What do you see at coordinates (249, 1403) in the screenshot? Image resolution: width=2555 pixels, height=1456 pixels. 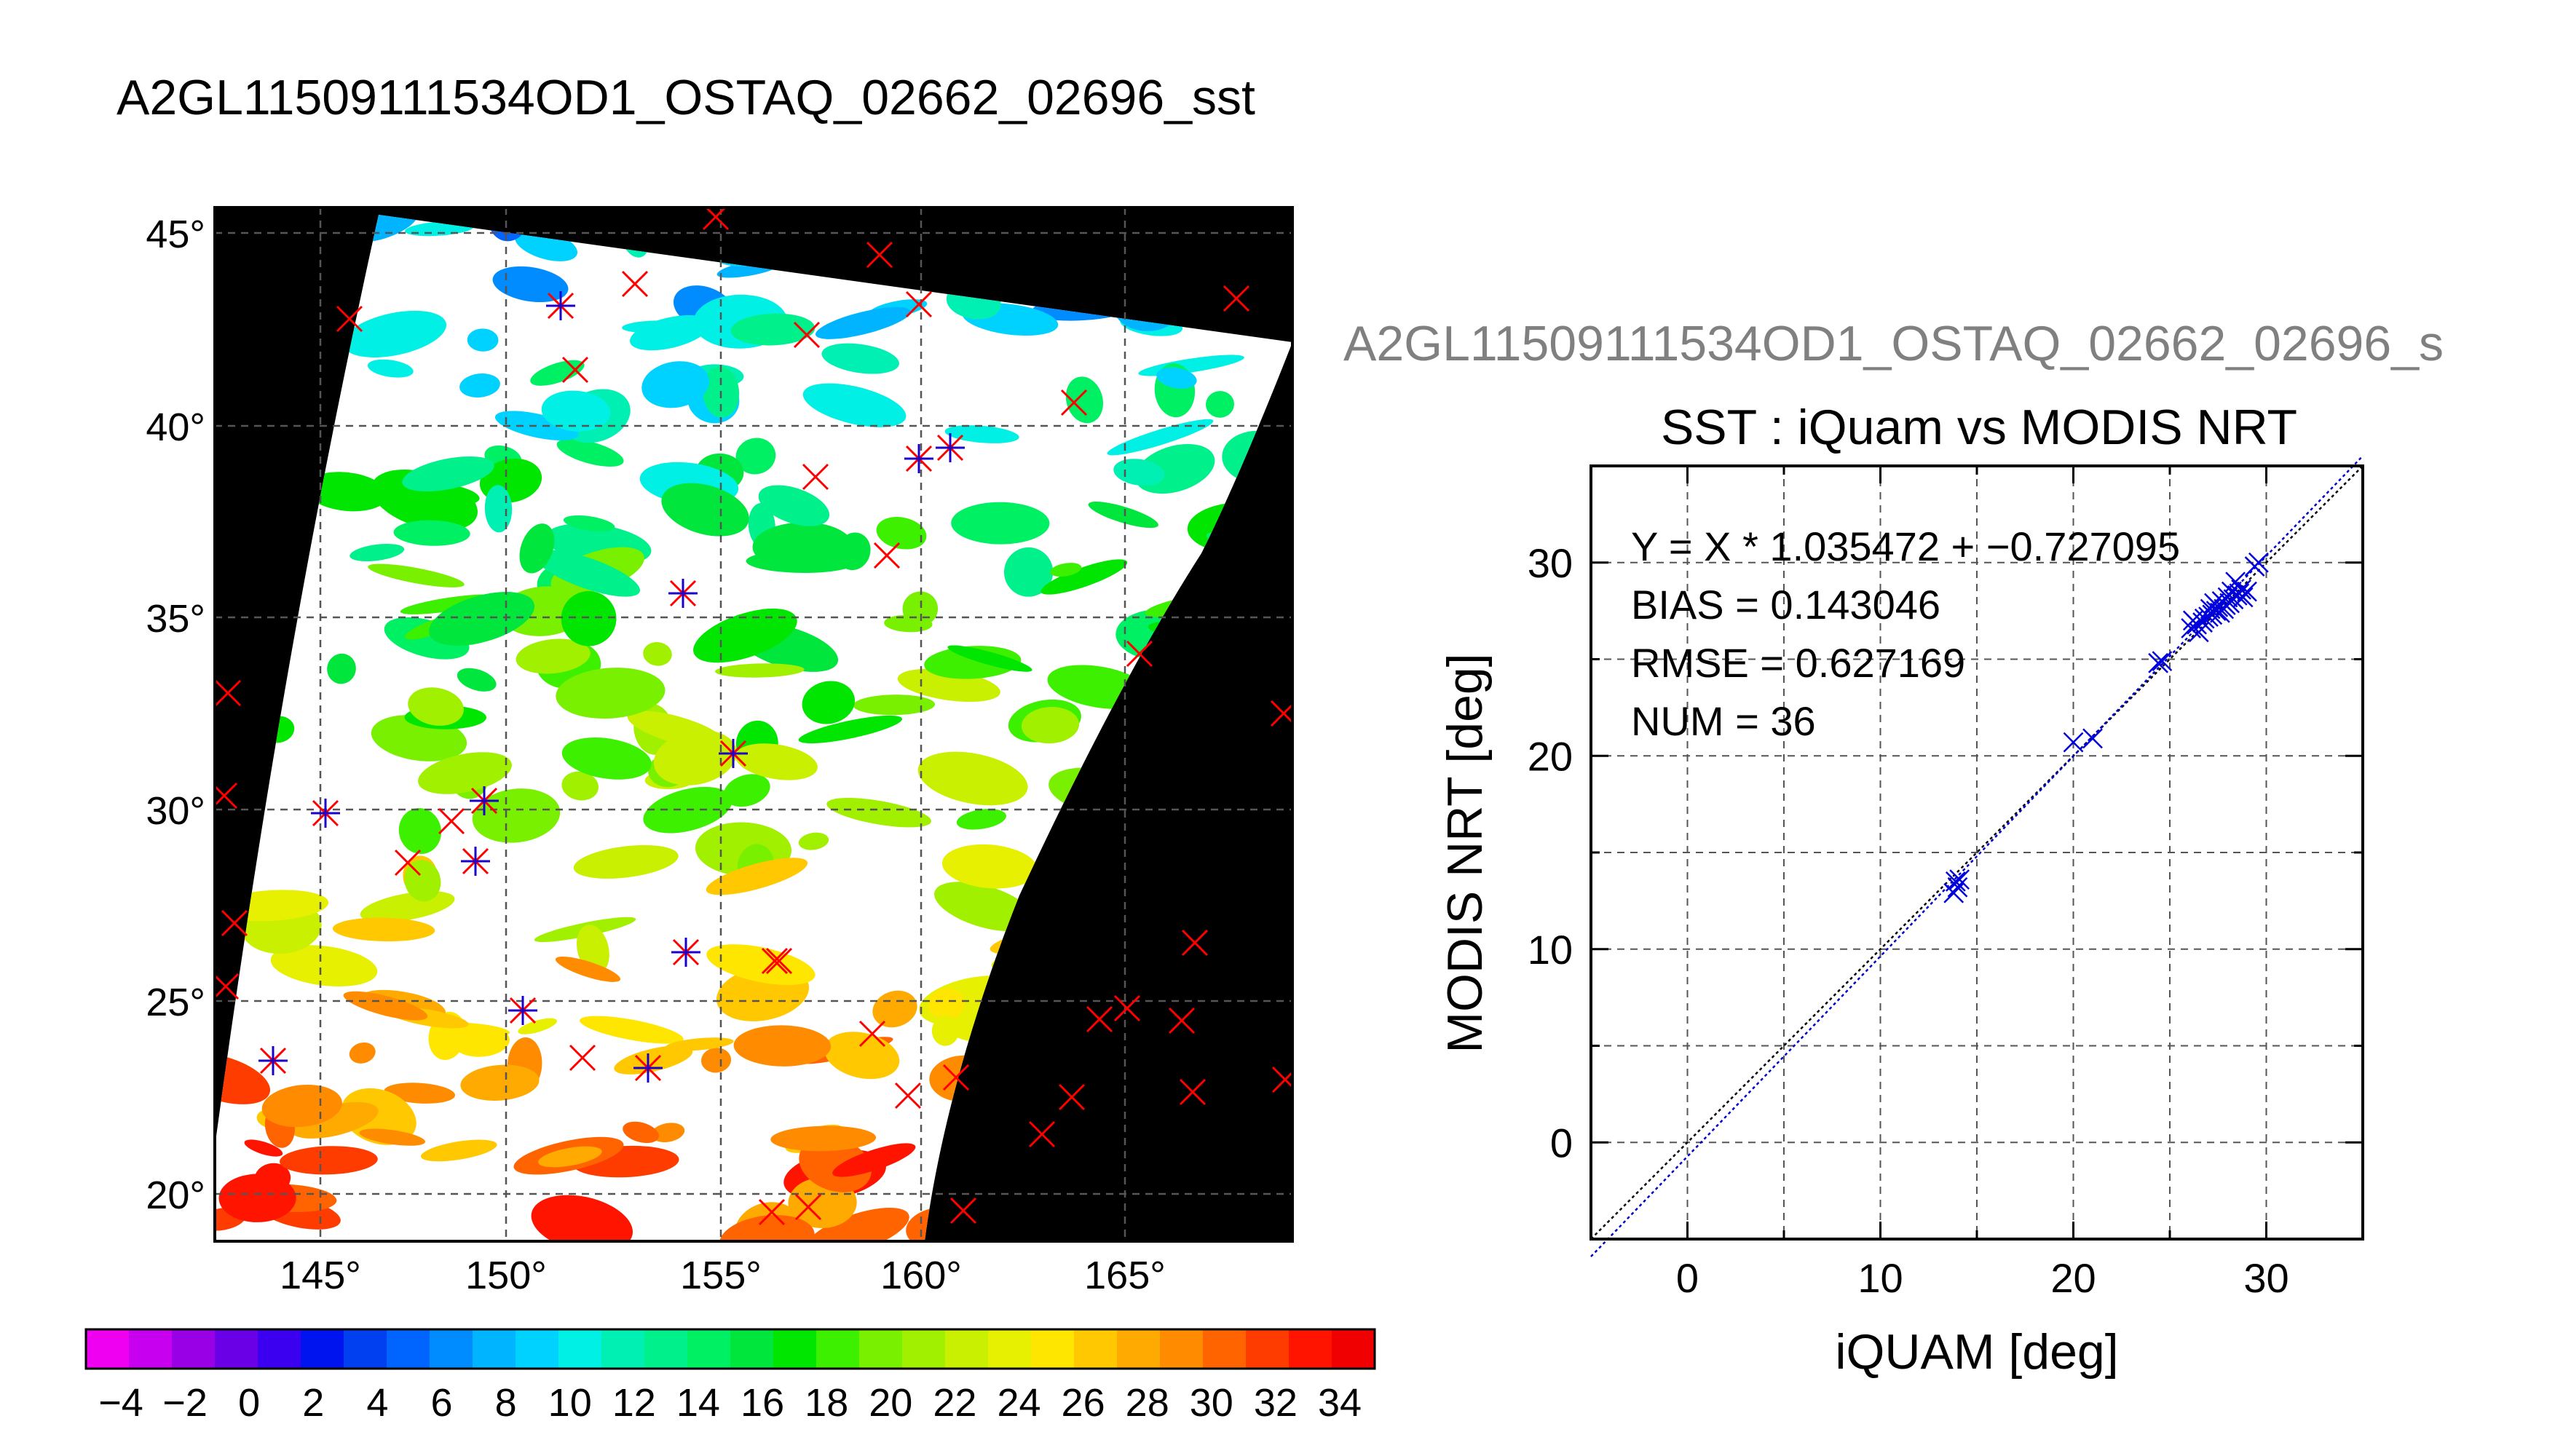 I see `colorbar-label: 0` at bounding box center [249, 1403].